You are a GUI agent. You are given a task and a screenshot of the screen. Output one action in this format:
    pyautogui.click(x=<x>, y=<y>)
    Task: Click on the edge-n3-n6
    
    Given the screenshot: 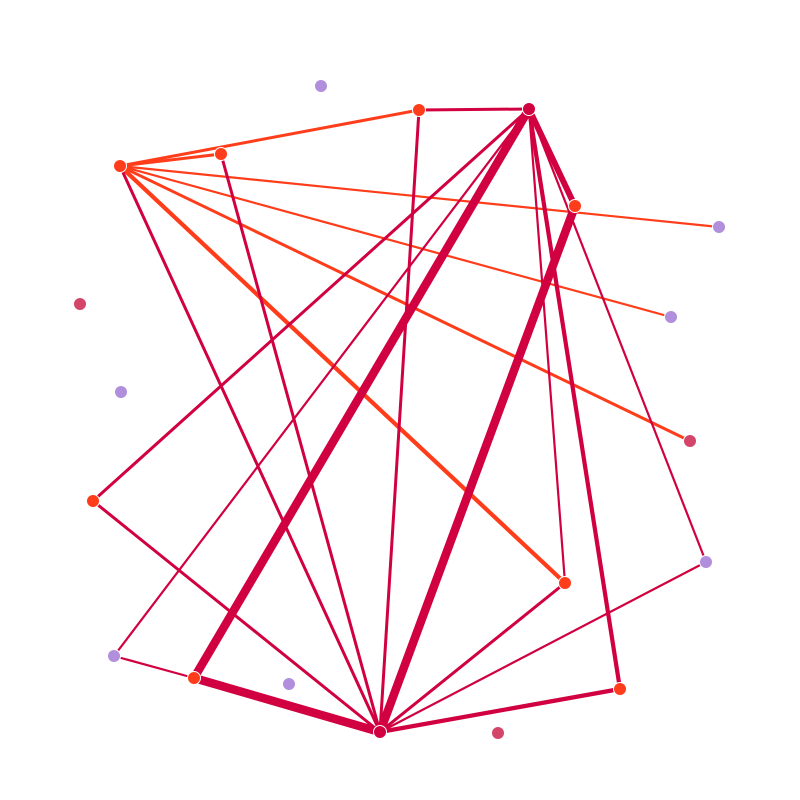 What is the action you would take?
    pyautogui.click(x=552, y=157)
    